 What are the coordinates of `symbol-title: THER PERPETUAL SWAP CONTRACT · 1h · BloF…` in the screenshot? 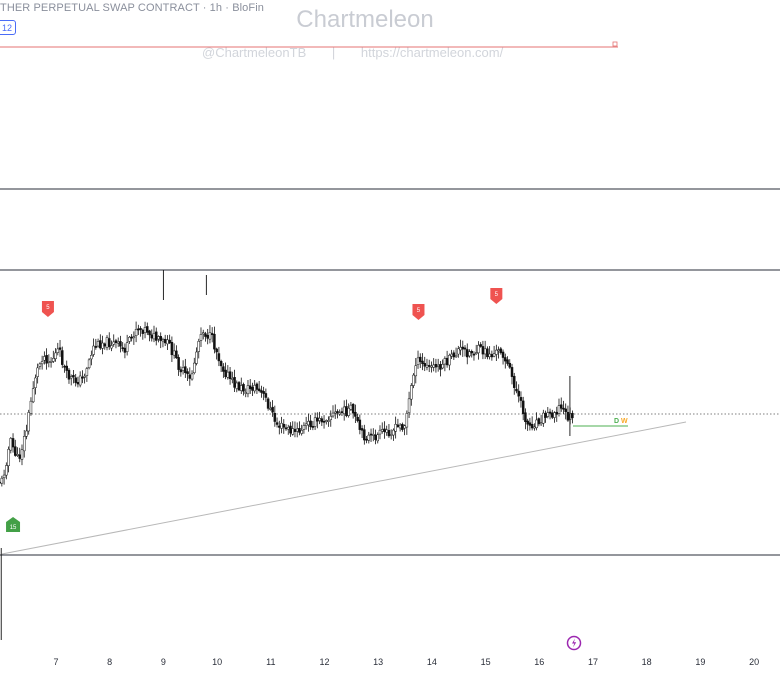 It's located at (132, 8).